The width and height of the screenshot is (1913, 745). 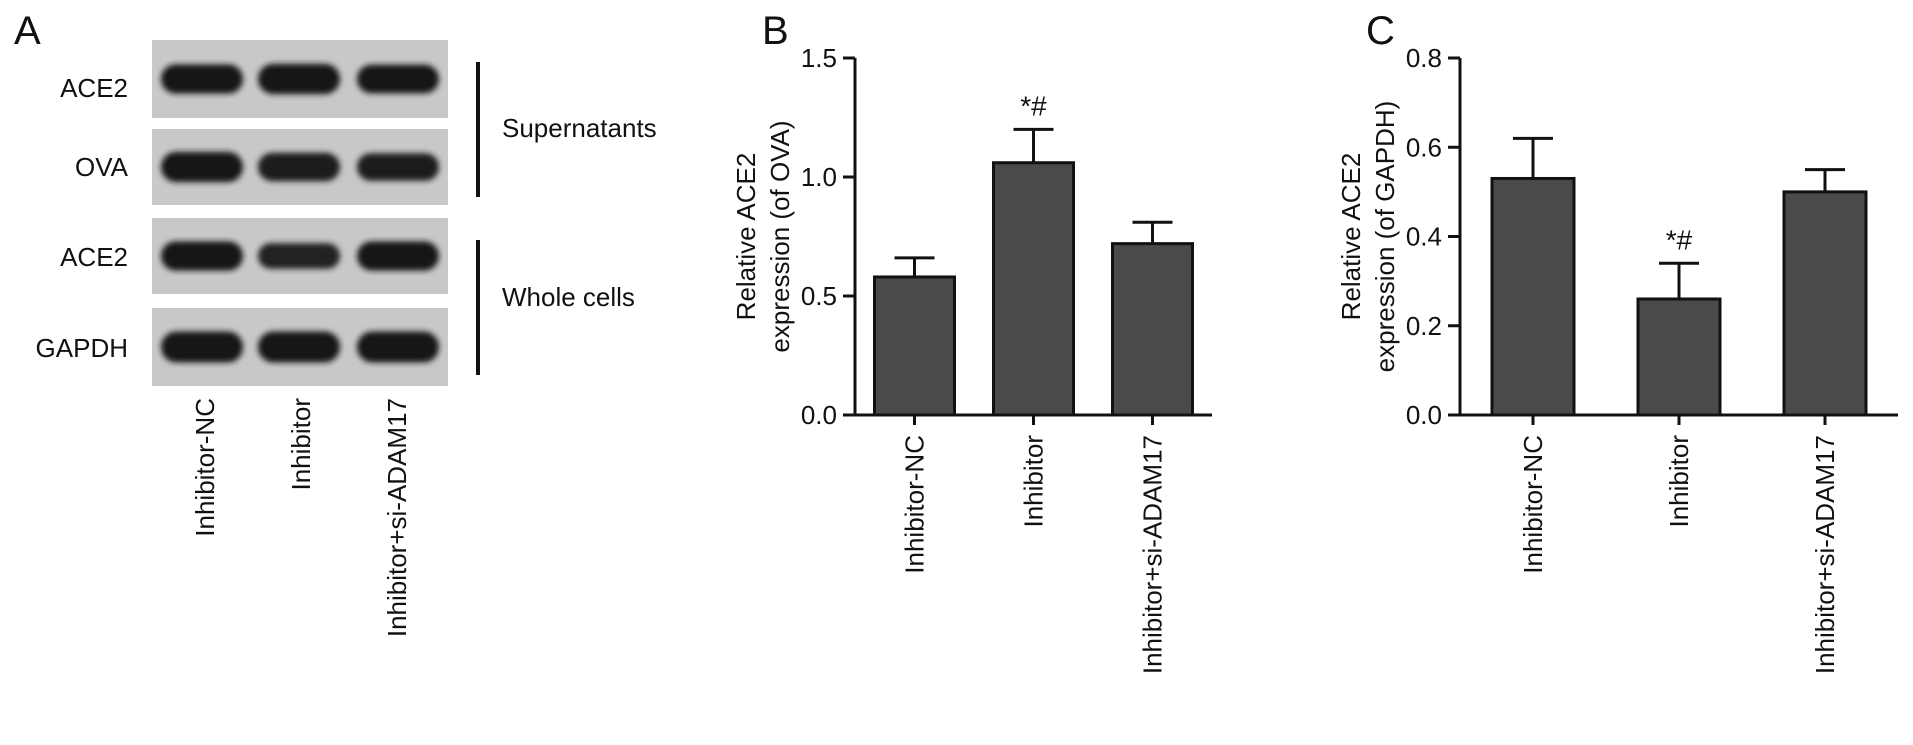 What do you see at coordinates (1424, 58) in the screenshot?
I see `y-tick-label: 0.8` at bounding box center [1424, 58].